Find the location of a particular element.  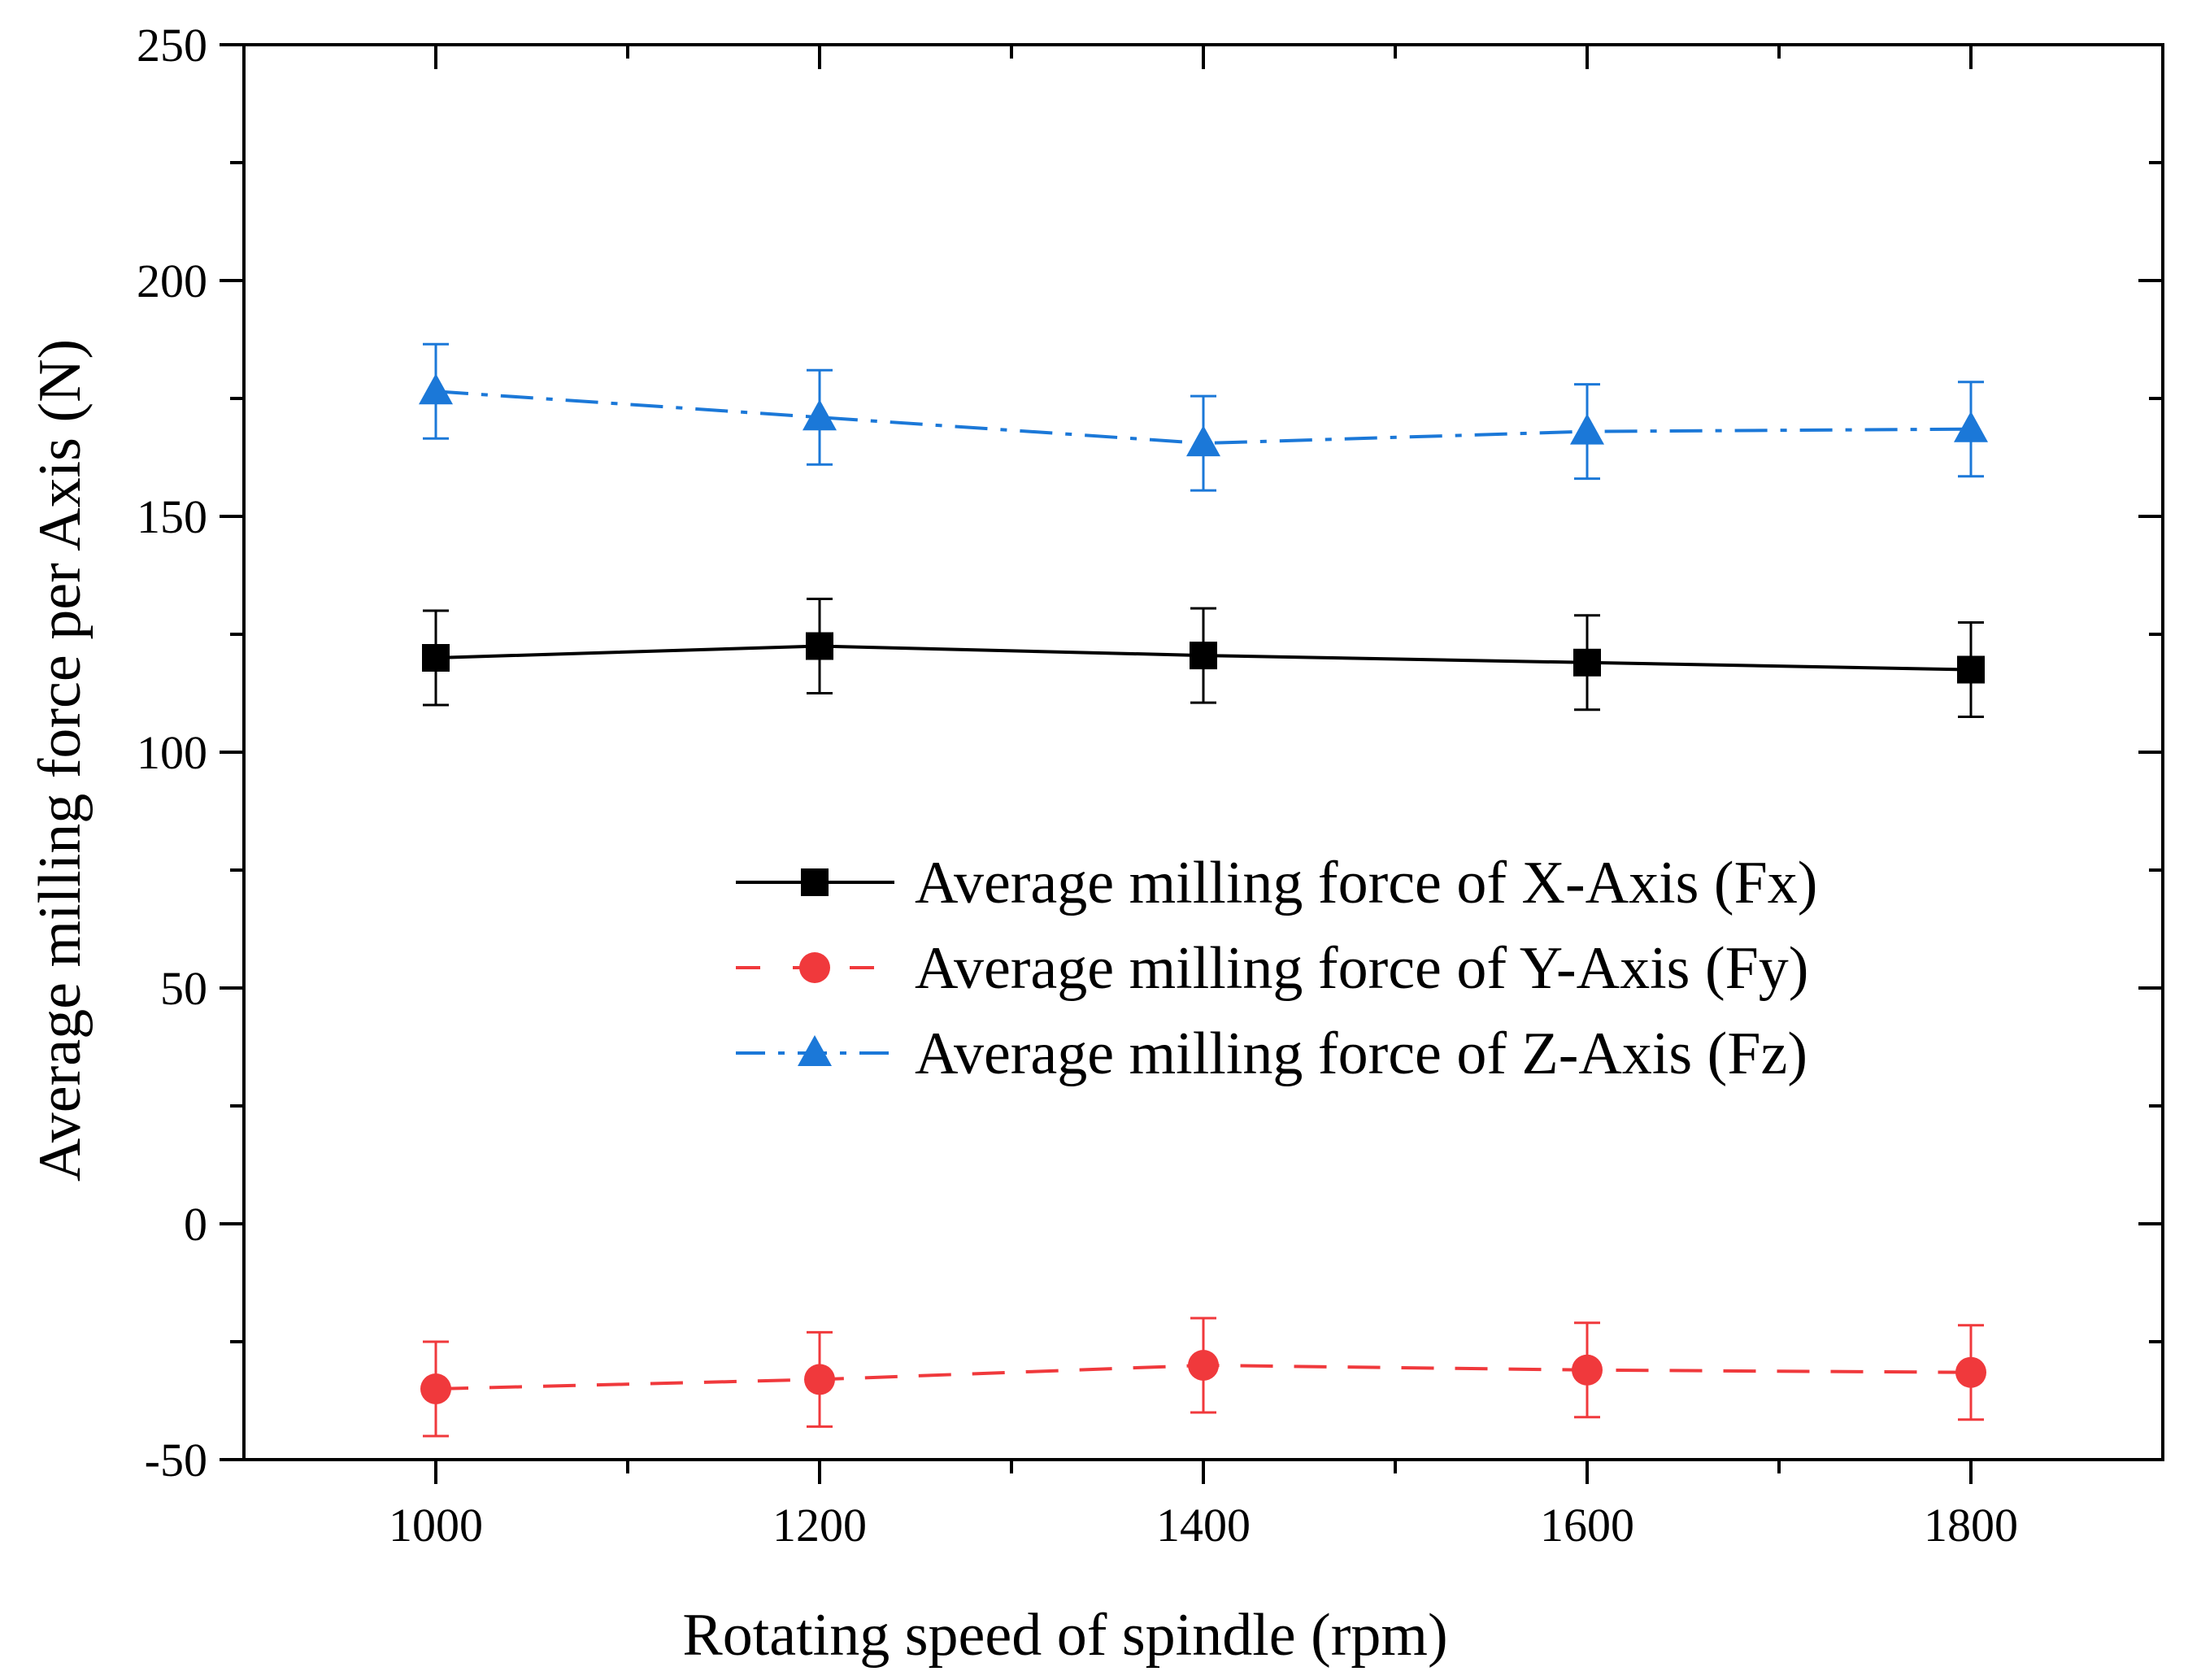

y-tick-label: 50 is located at coordinates (183, 988).